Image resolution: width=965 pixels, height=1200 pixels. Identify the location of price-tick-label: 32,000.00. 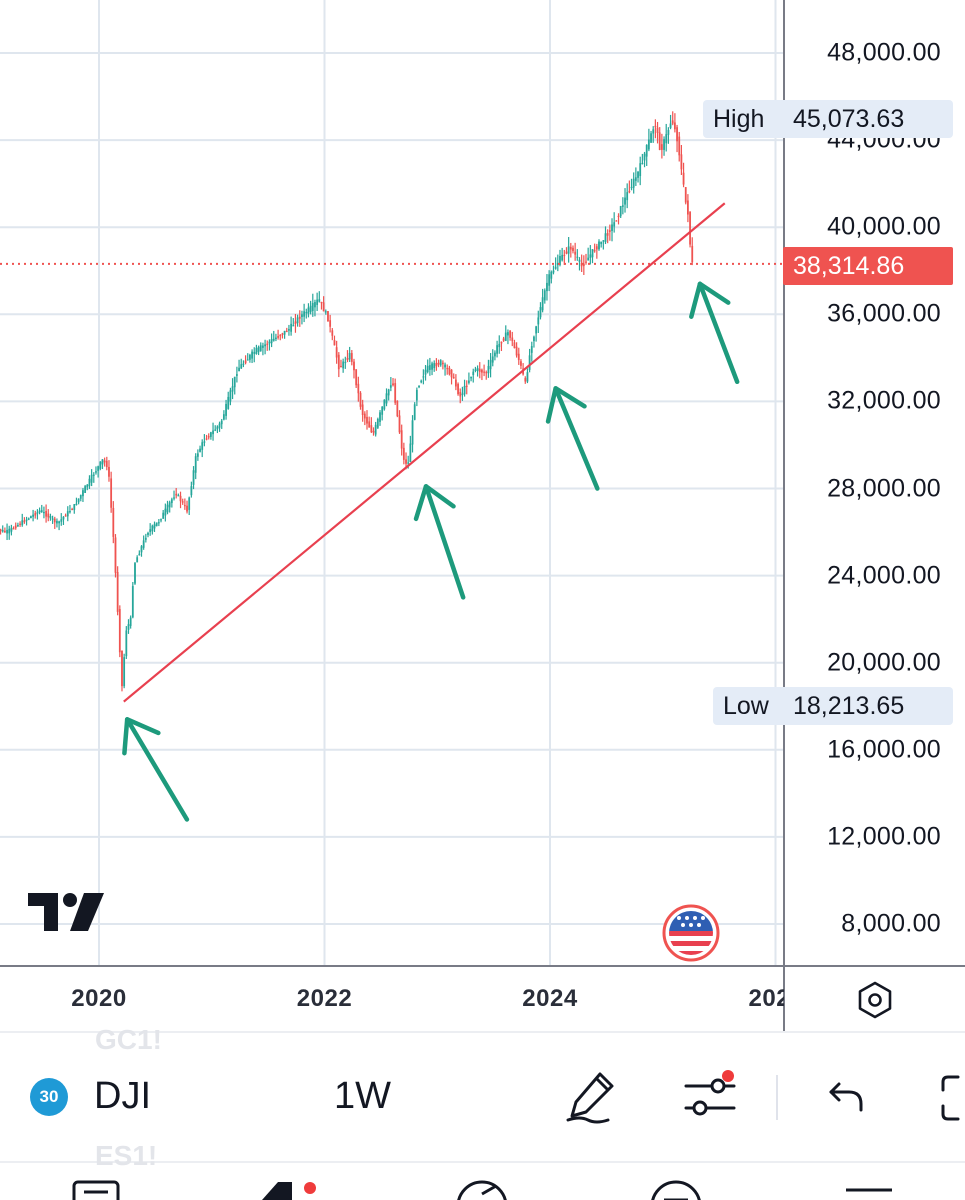
(884, 400).